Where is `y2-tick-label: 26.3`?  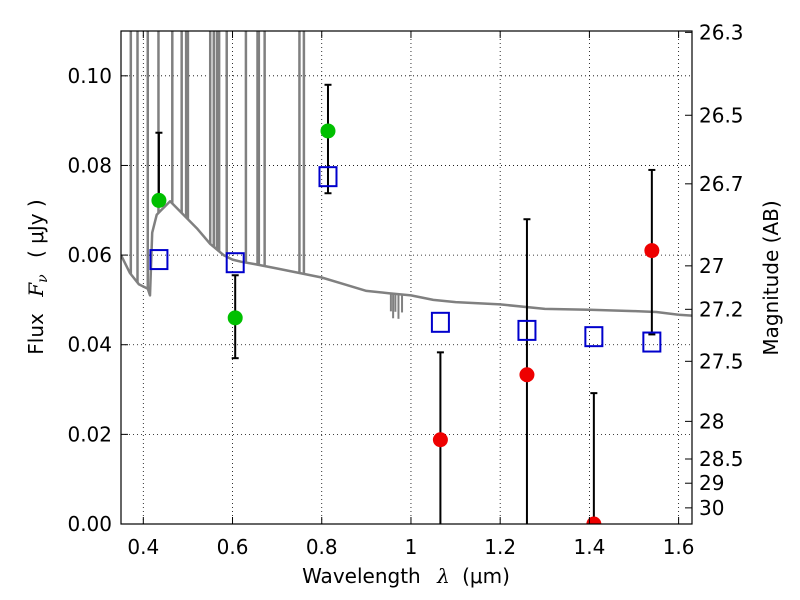
y2-tick-label: 26.3 is located at coordinates (721, 32).